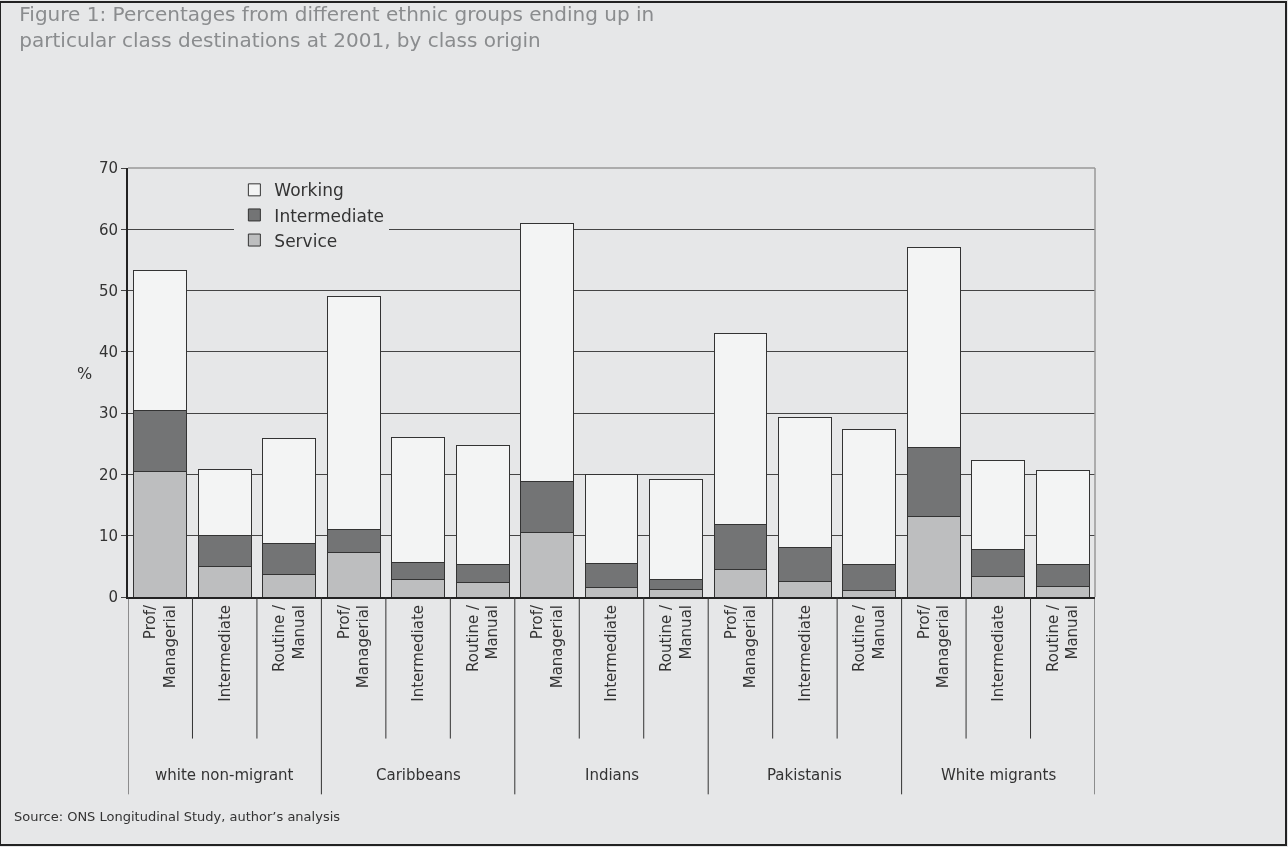  What do you see at coordinates (108, 168) in the screenshot?
I see `y-tick-label: 70` at bounding box center [108, 168].